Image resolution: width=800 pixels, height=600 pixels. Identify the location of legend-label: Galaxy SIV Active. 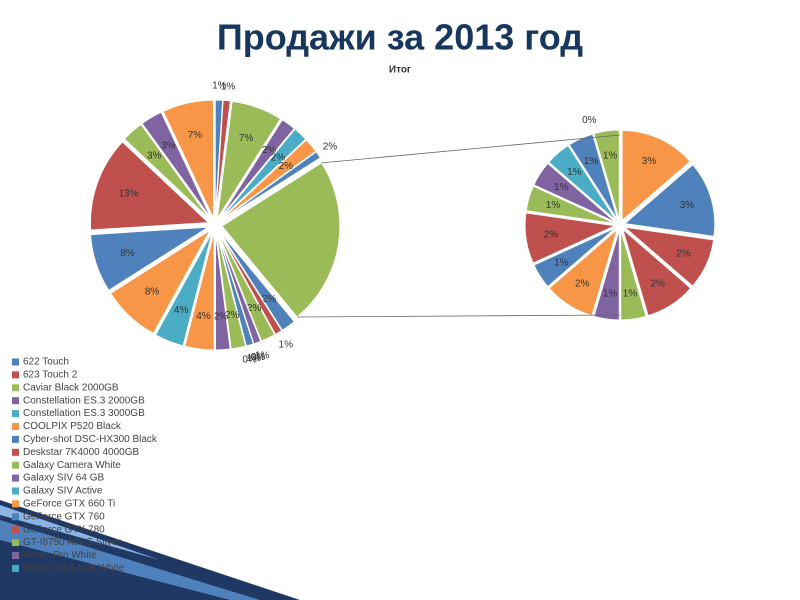
(63, 491).